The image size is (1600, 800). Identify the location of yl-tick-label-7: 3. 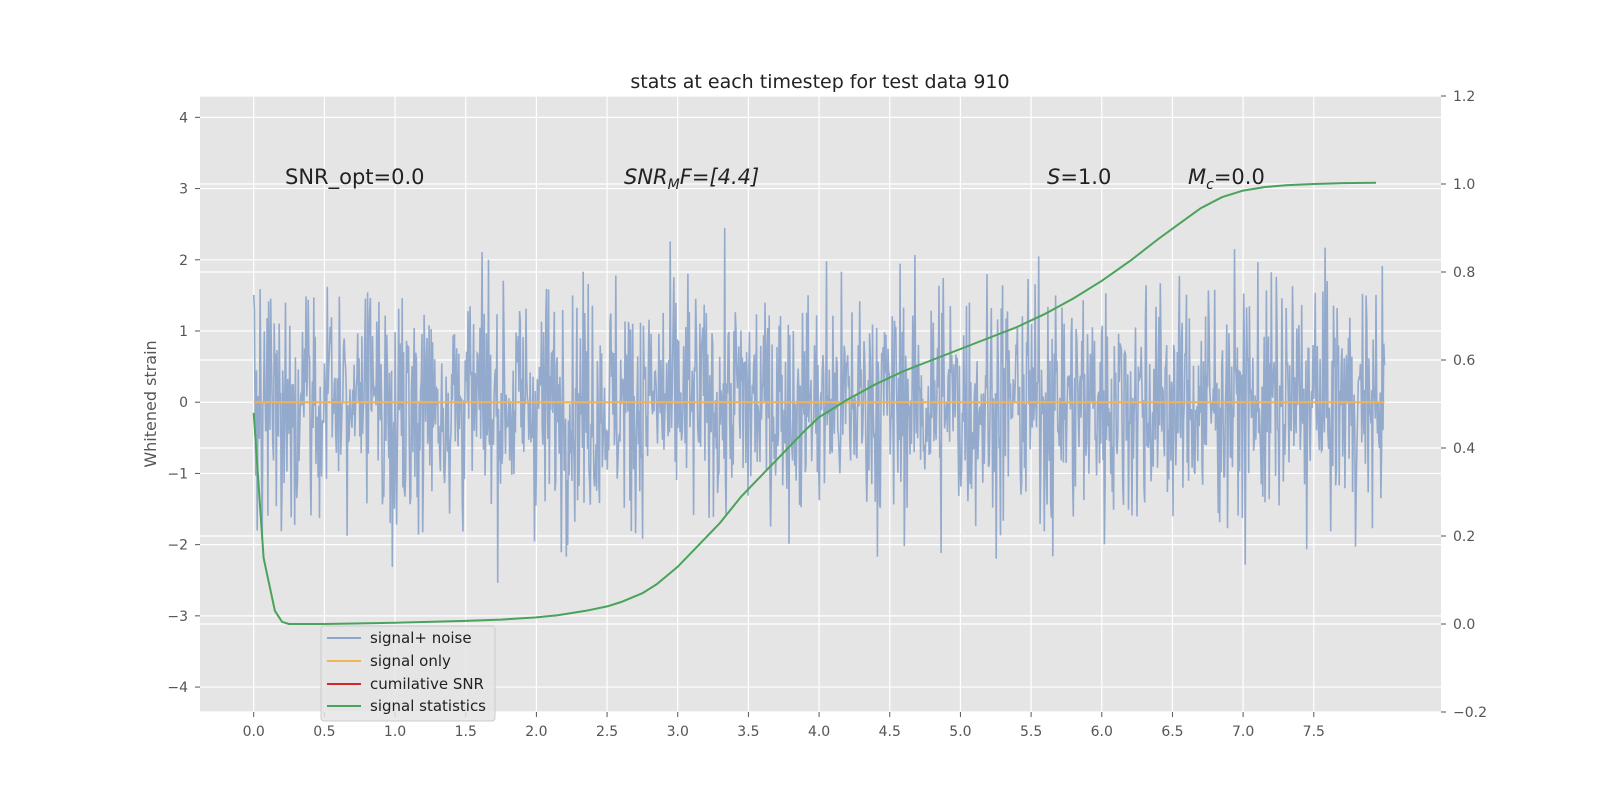
(183, 190).